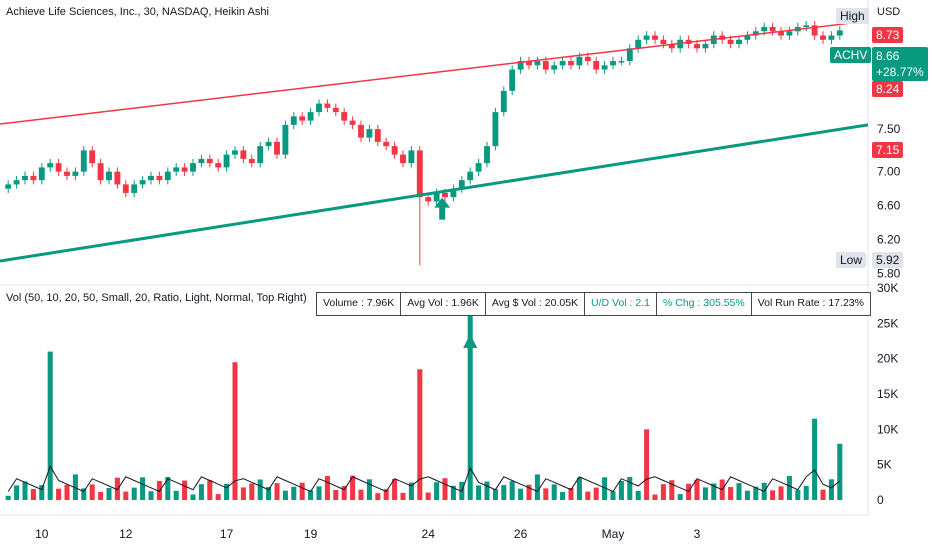  Describe the element at coordinates (852, 16) in the screenshot. I see `high-label: High` at that location.